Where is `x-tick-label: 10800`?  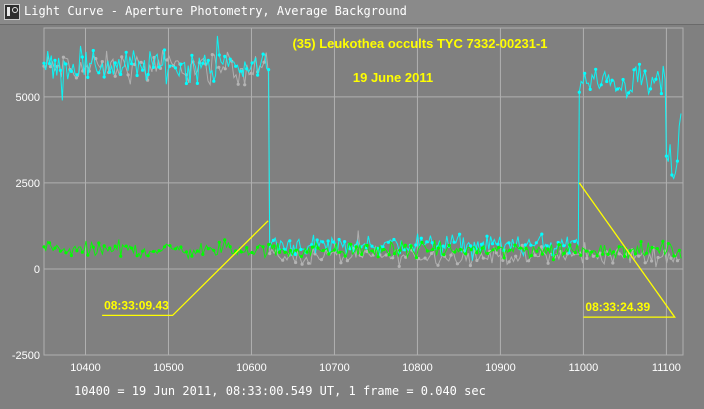 x-tick-label: 10800 is located at coordinates (417, 368).